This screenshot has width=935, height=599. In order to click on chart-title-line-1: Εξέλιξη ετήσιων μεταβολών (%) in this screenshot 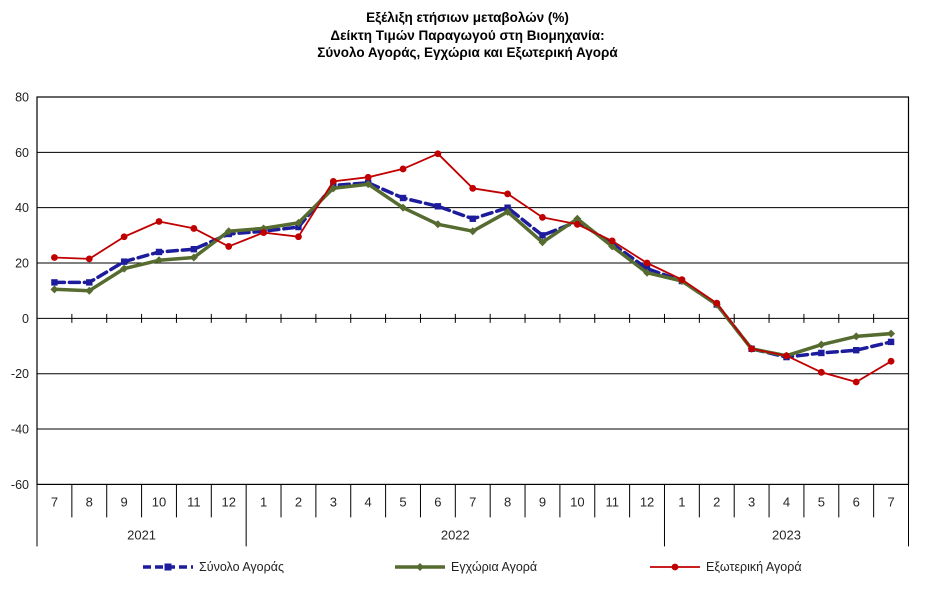, I will do `click(467, 17)`.